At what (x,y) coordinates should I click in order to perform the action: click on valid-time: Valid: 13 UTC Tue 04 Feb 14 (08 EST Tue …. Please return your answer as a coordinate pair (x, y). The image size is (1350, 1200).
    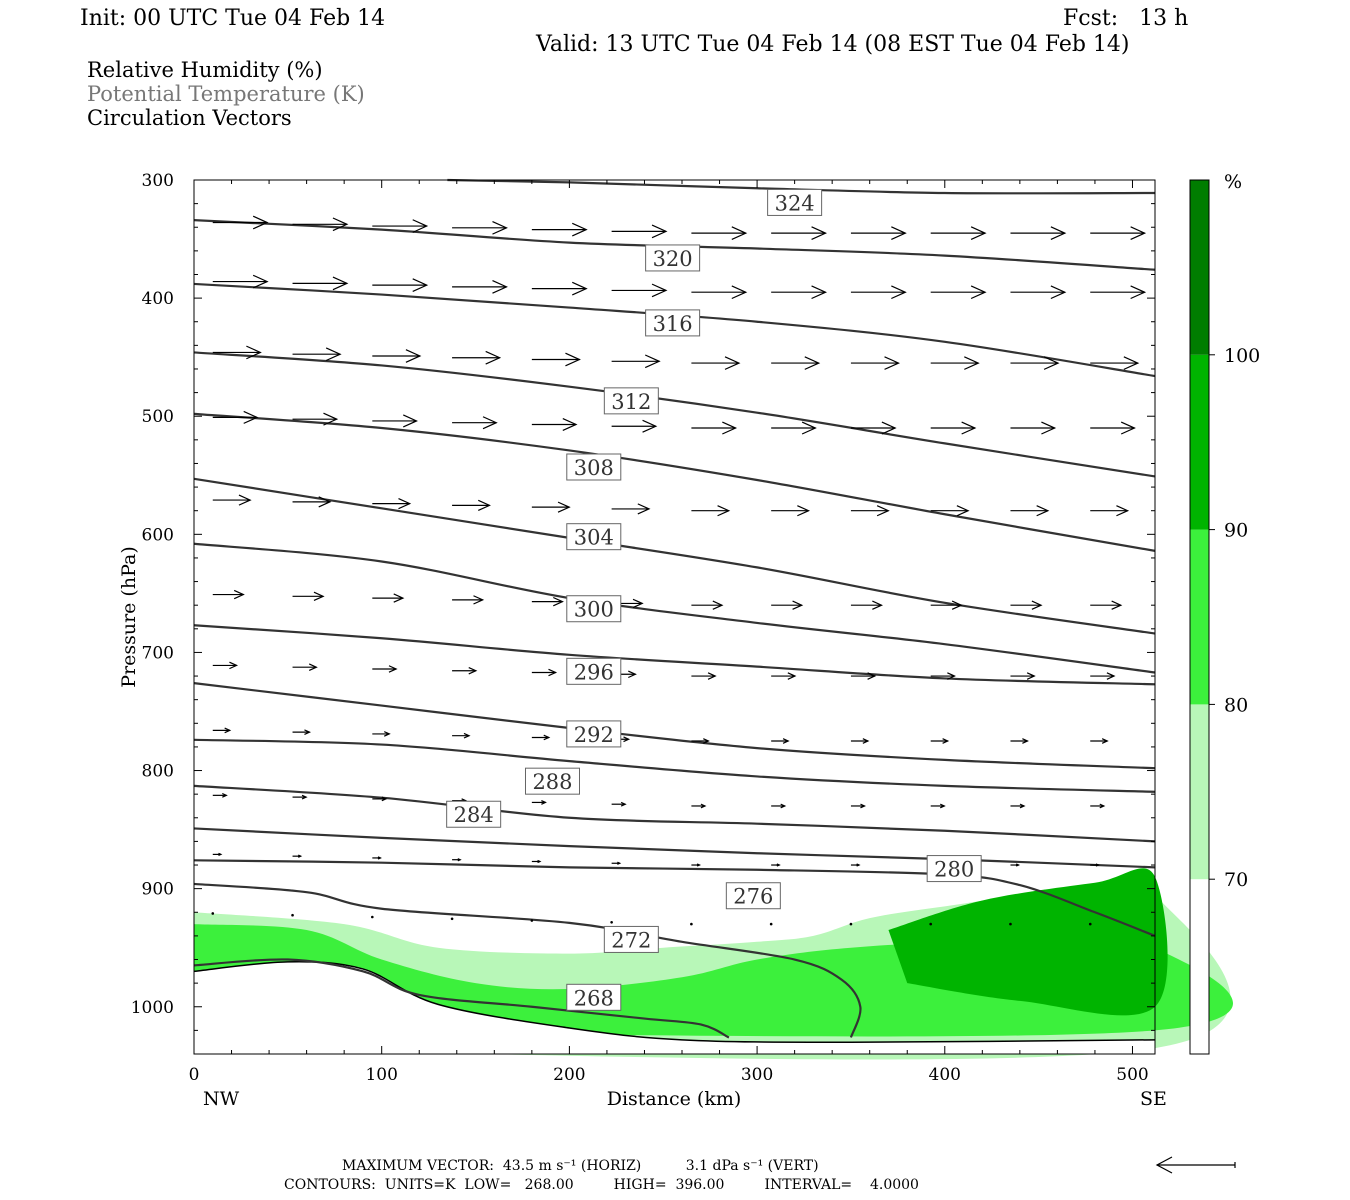
    Looking at the image, I should click on (833, 44).